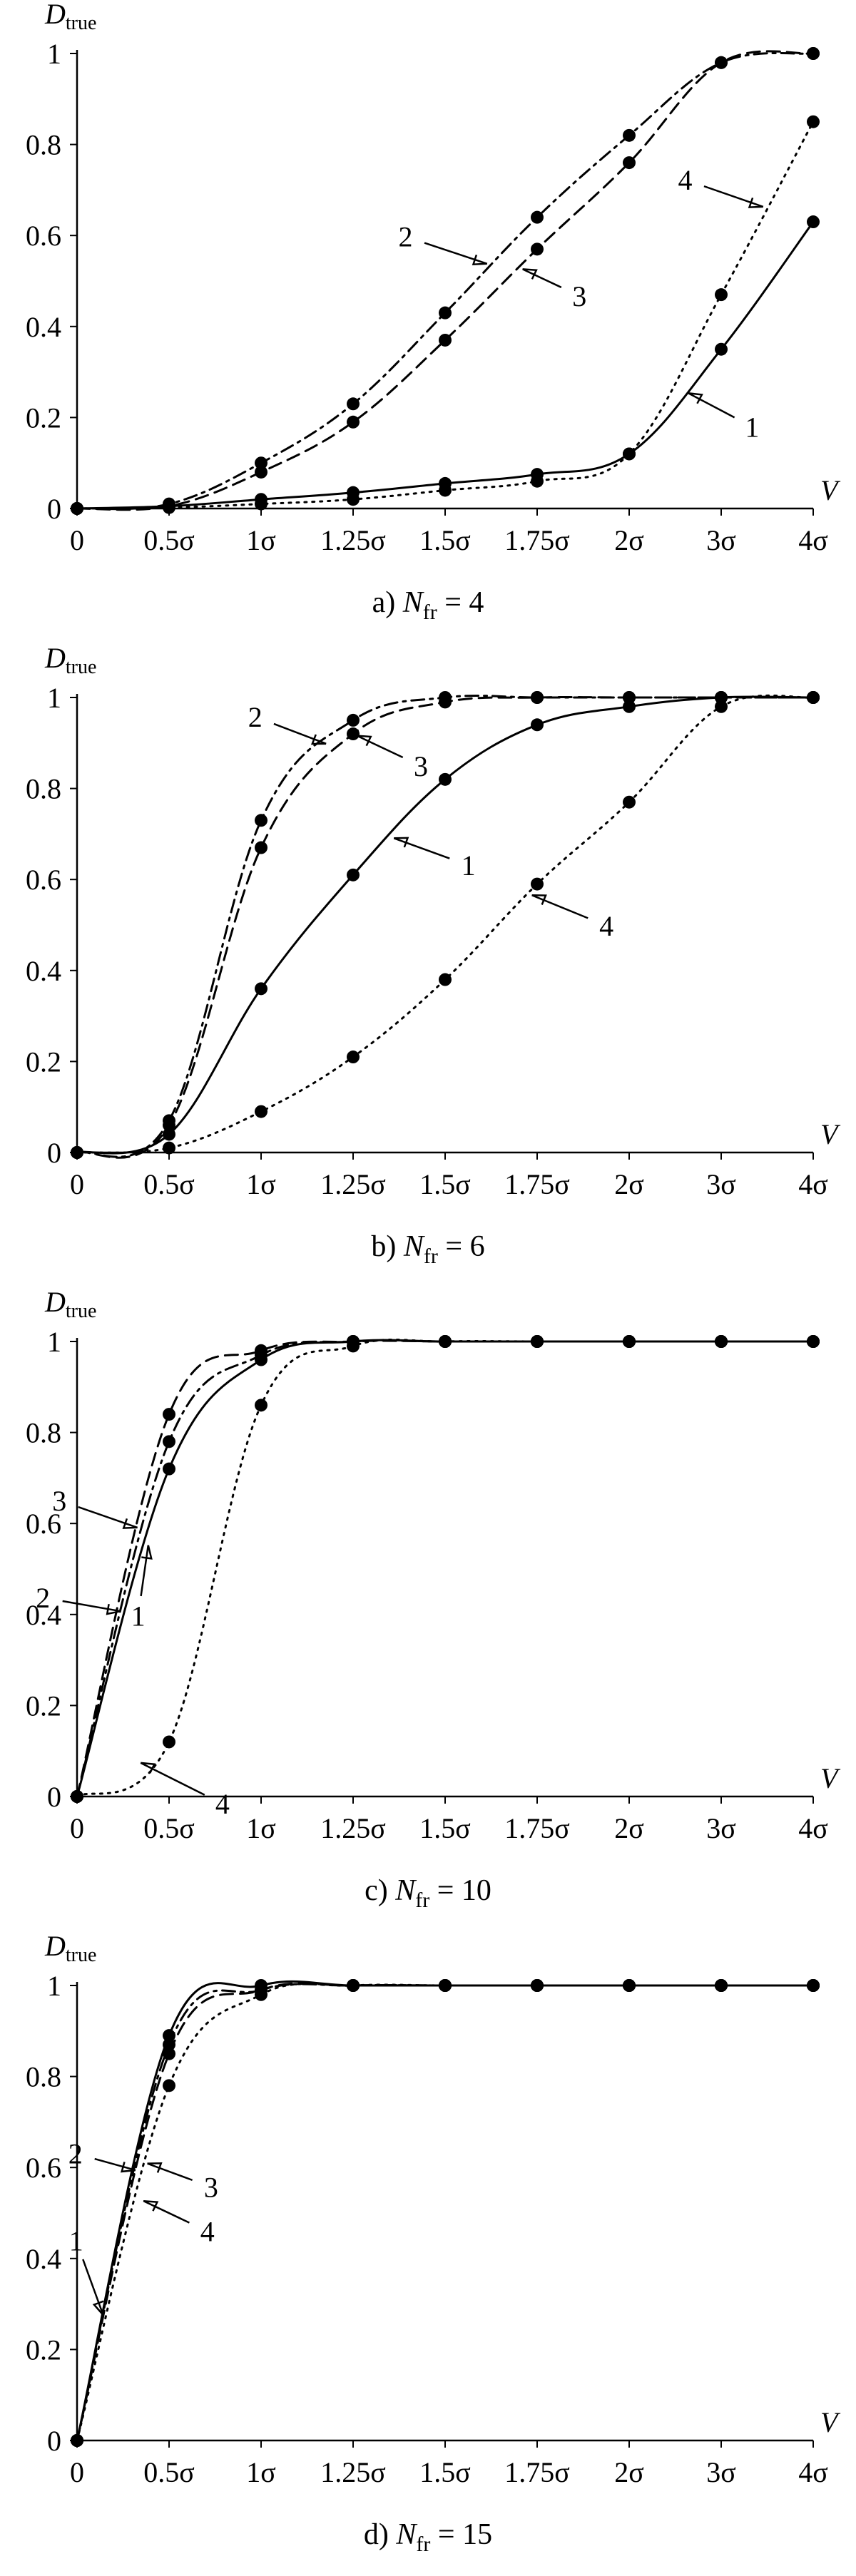  What do you see at coordinates (428, 2537) in the screenshot?
I see `panel-caption: d) Nfr = 15` at bounding box center [428, 2537].